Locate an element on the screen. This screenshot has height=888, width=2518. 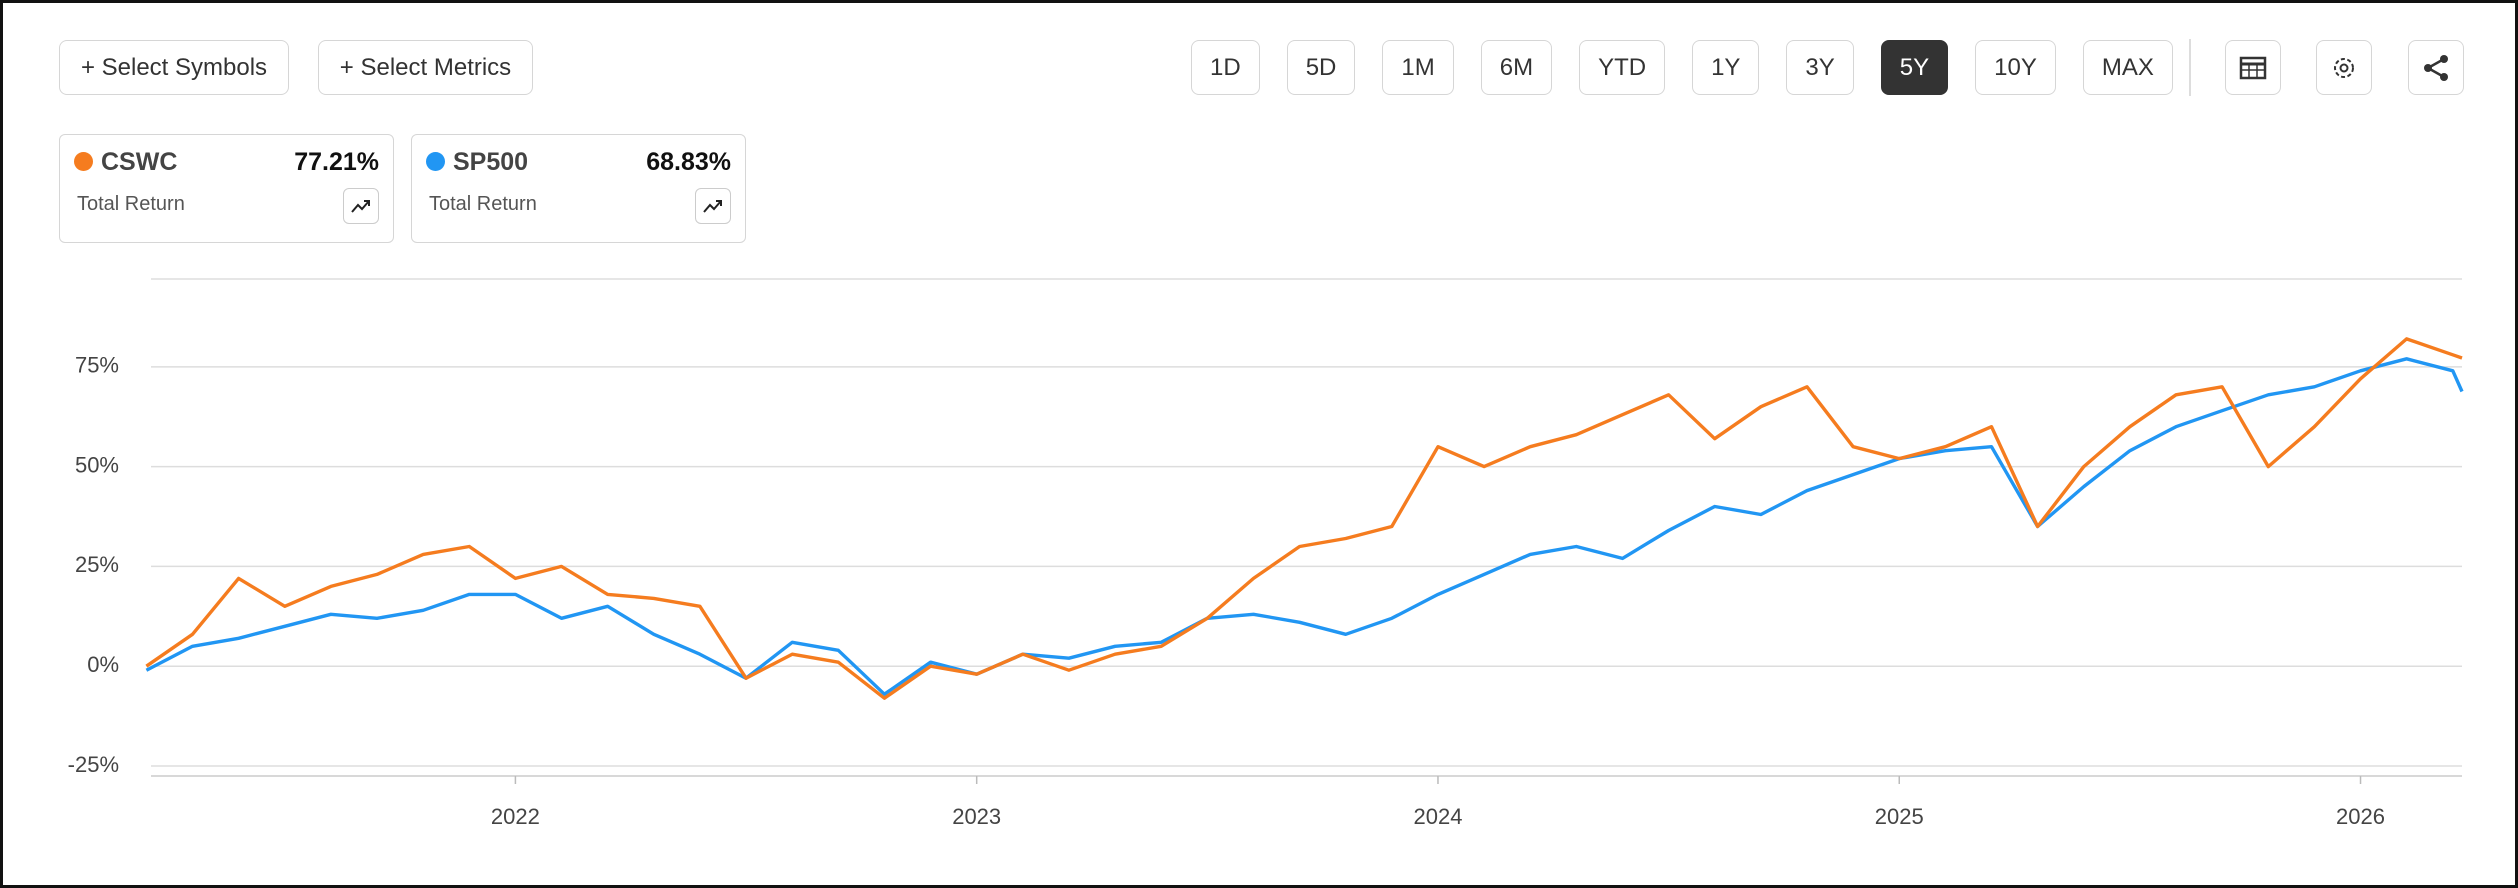
share-button is located at coordinates (2436, 67).